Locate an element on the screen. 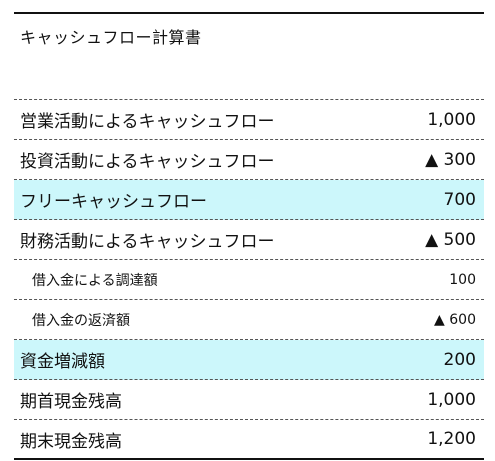 The width and height of the screenshot is (495, 461). row-value: ▲ 500 is located at coordinates (450, 239).